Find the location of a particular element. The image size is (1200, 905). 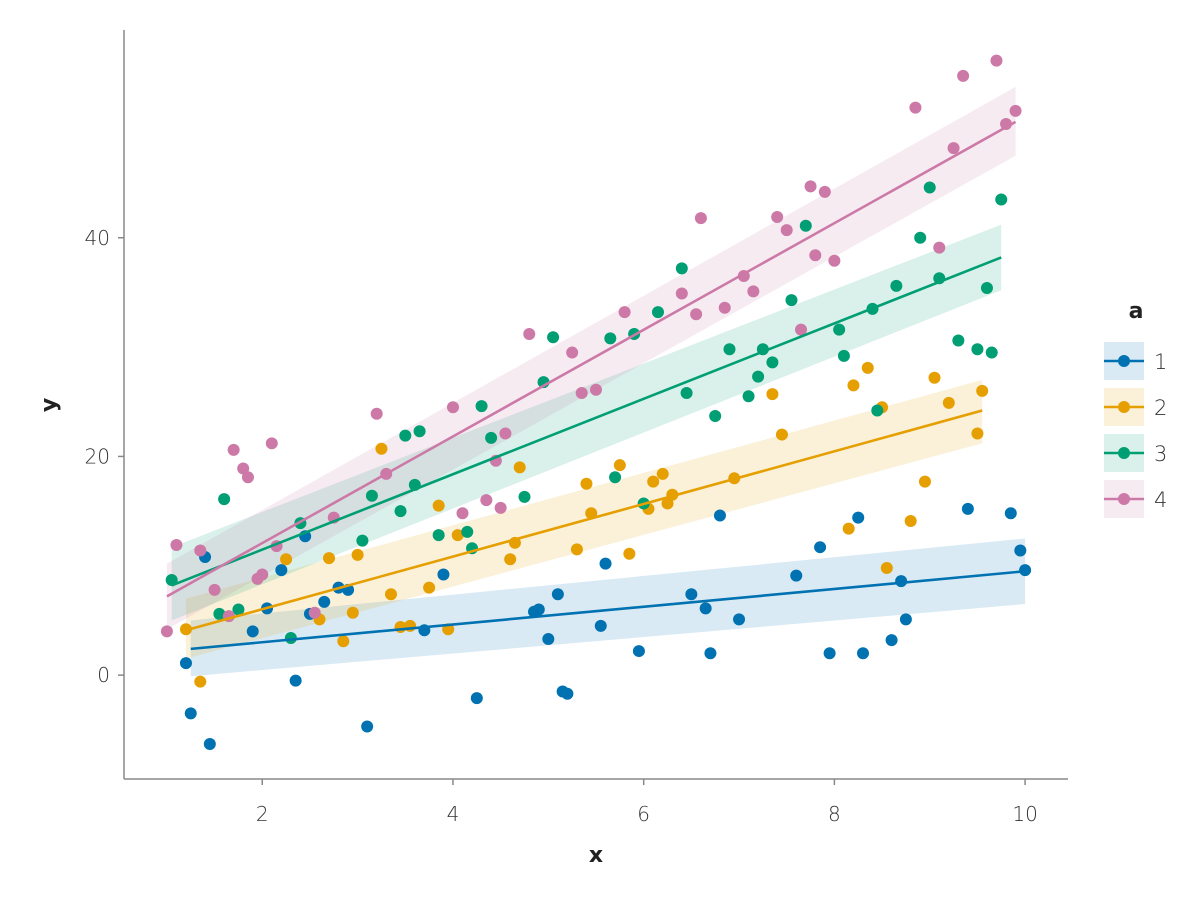

x-tick-label-2: 2 is located at coordinates (262, 814).